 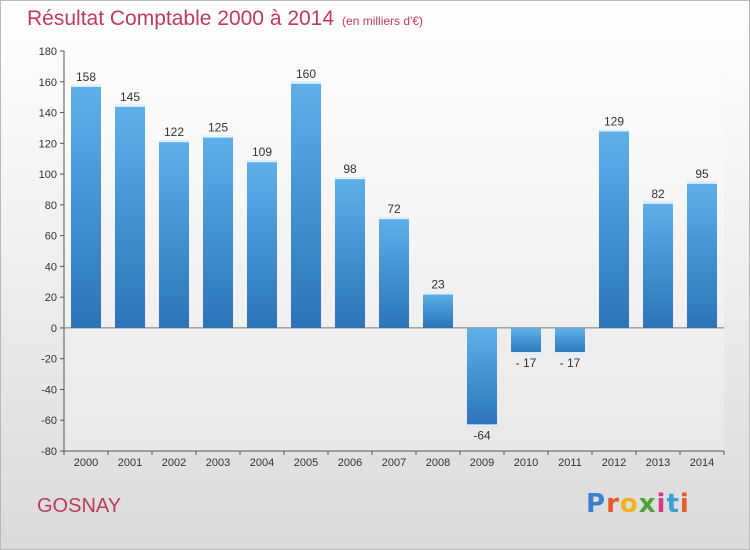 What do you see at coordinates (51, 267) in the screenshot?
I see `y-tick-label: 40` at bounding box center [51, 267].